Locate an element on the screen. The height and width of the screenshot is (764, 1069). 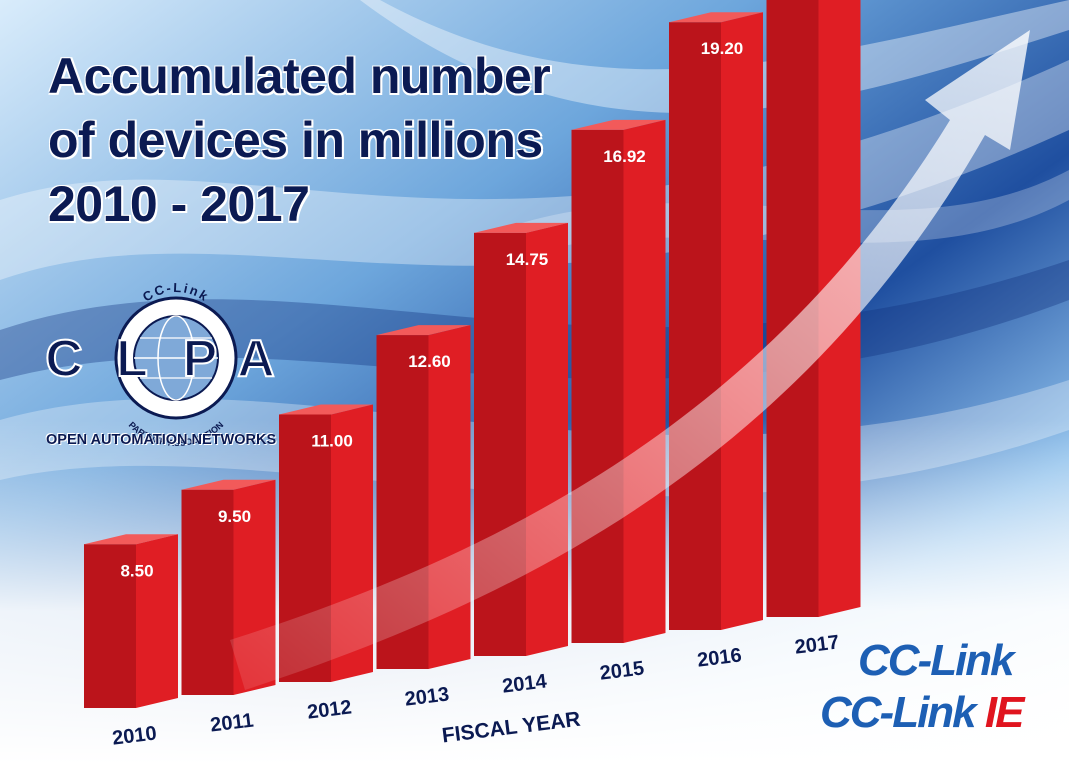
category-label: 2011 is located at coordinates (232, 722).